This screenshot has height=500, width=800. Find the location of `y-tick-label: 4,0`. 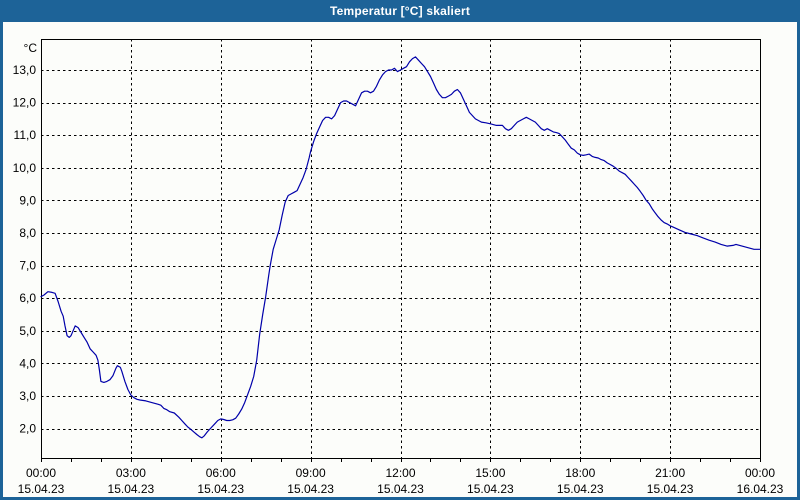

y-tick-label: 4,0 is located at coordinates (27, 363).